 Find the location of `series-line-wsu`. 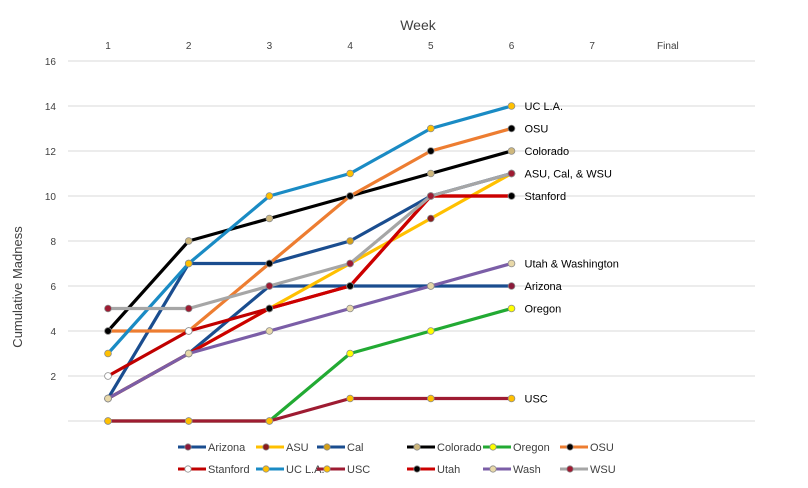

series-line-wsu is located at coordinates (310, 241).